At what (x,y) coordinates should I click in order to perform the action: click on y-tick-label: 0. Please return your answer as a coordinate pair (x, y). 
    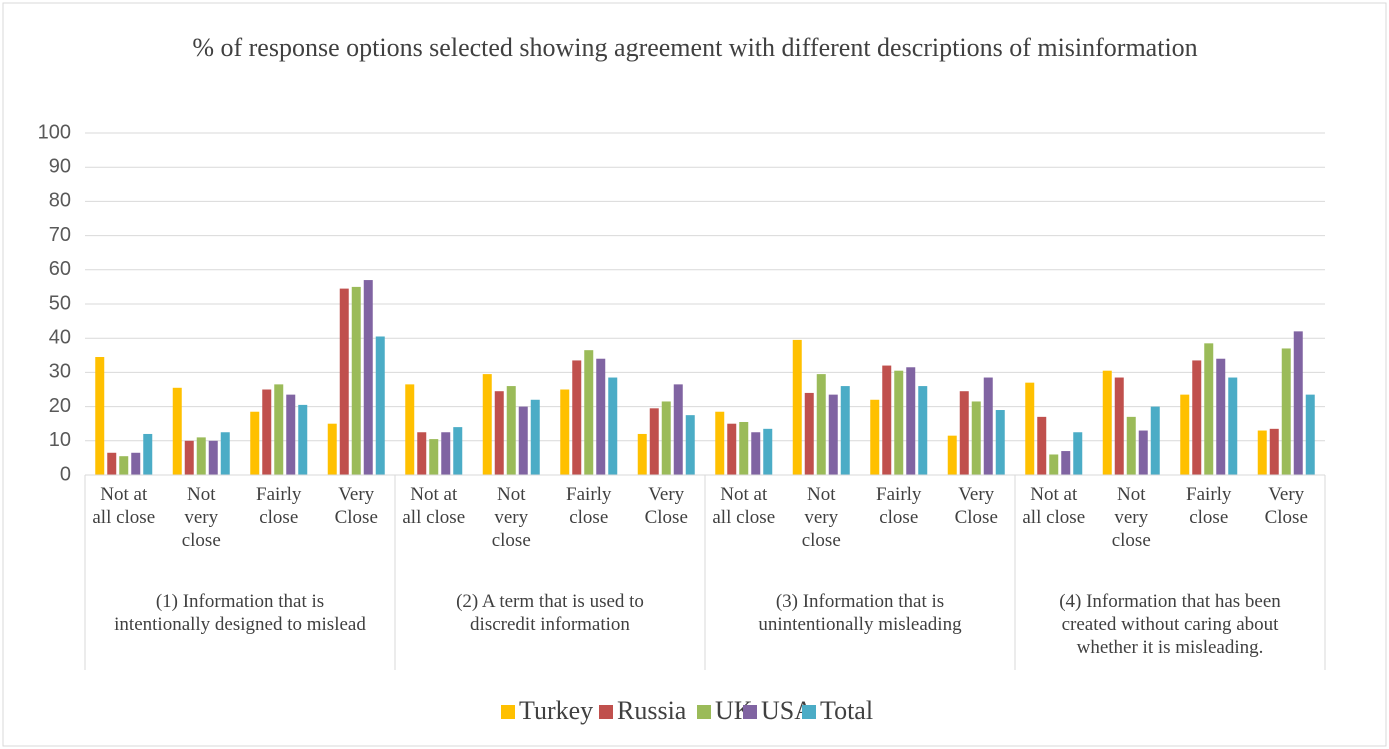
    Looking at the image, I should click on (65, 474).